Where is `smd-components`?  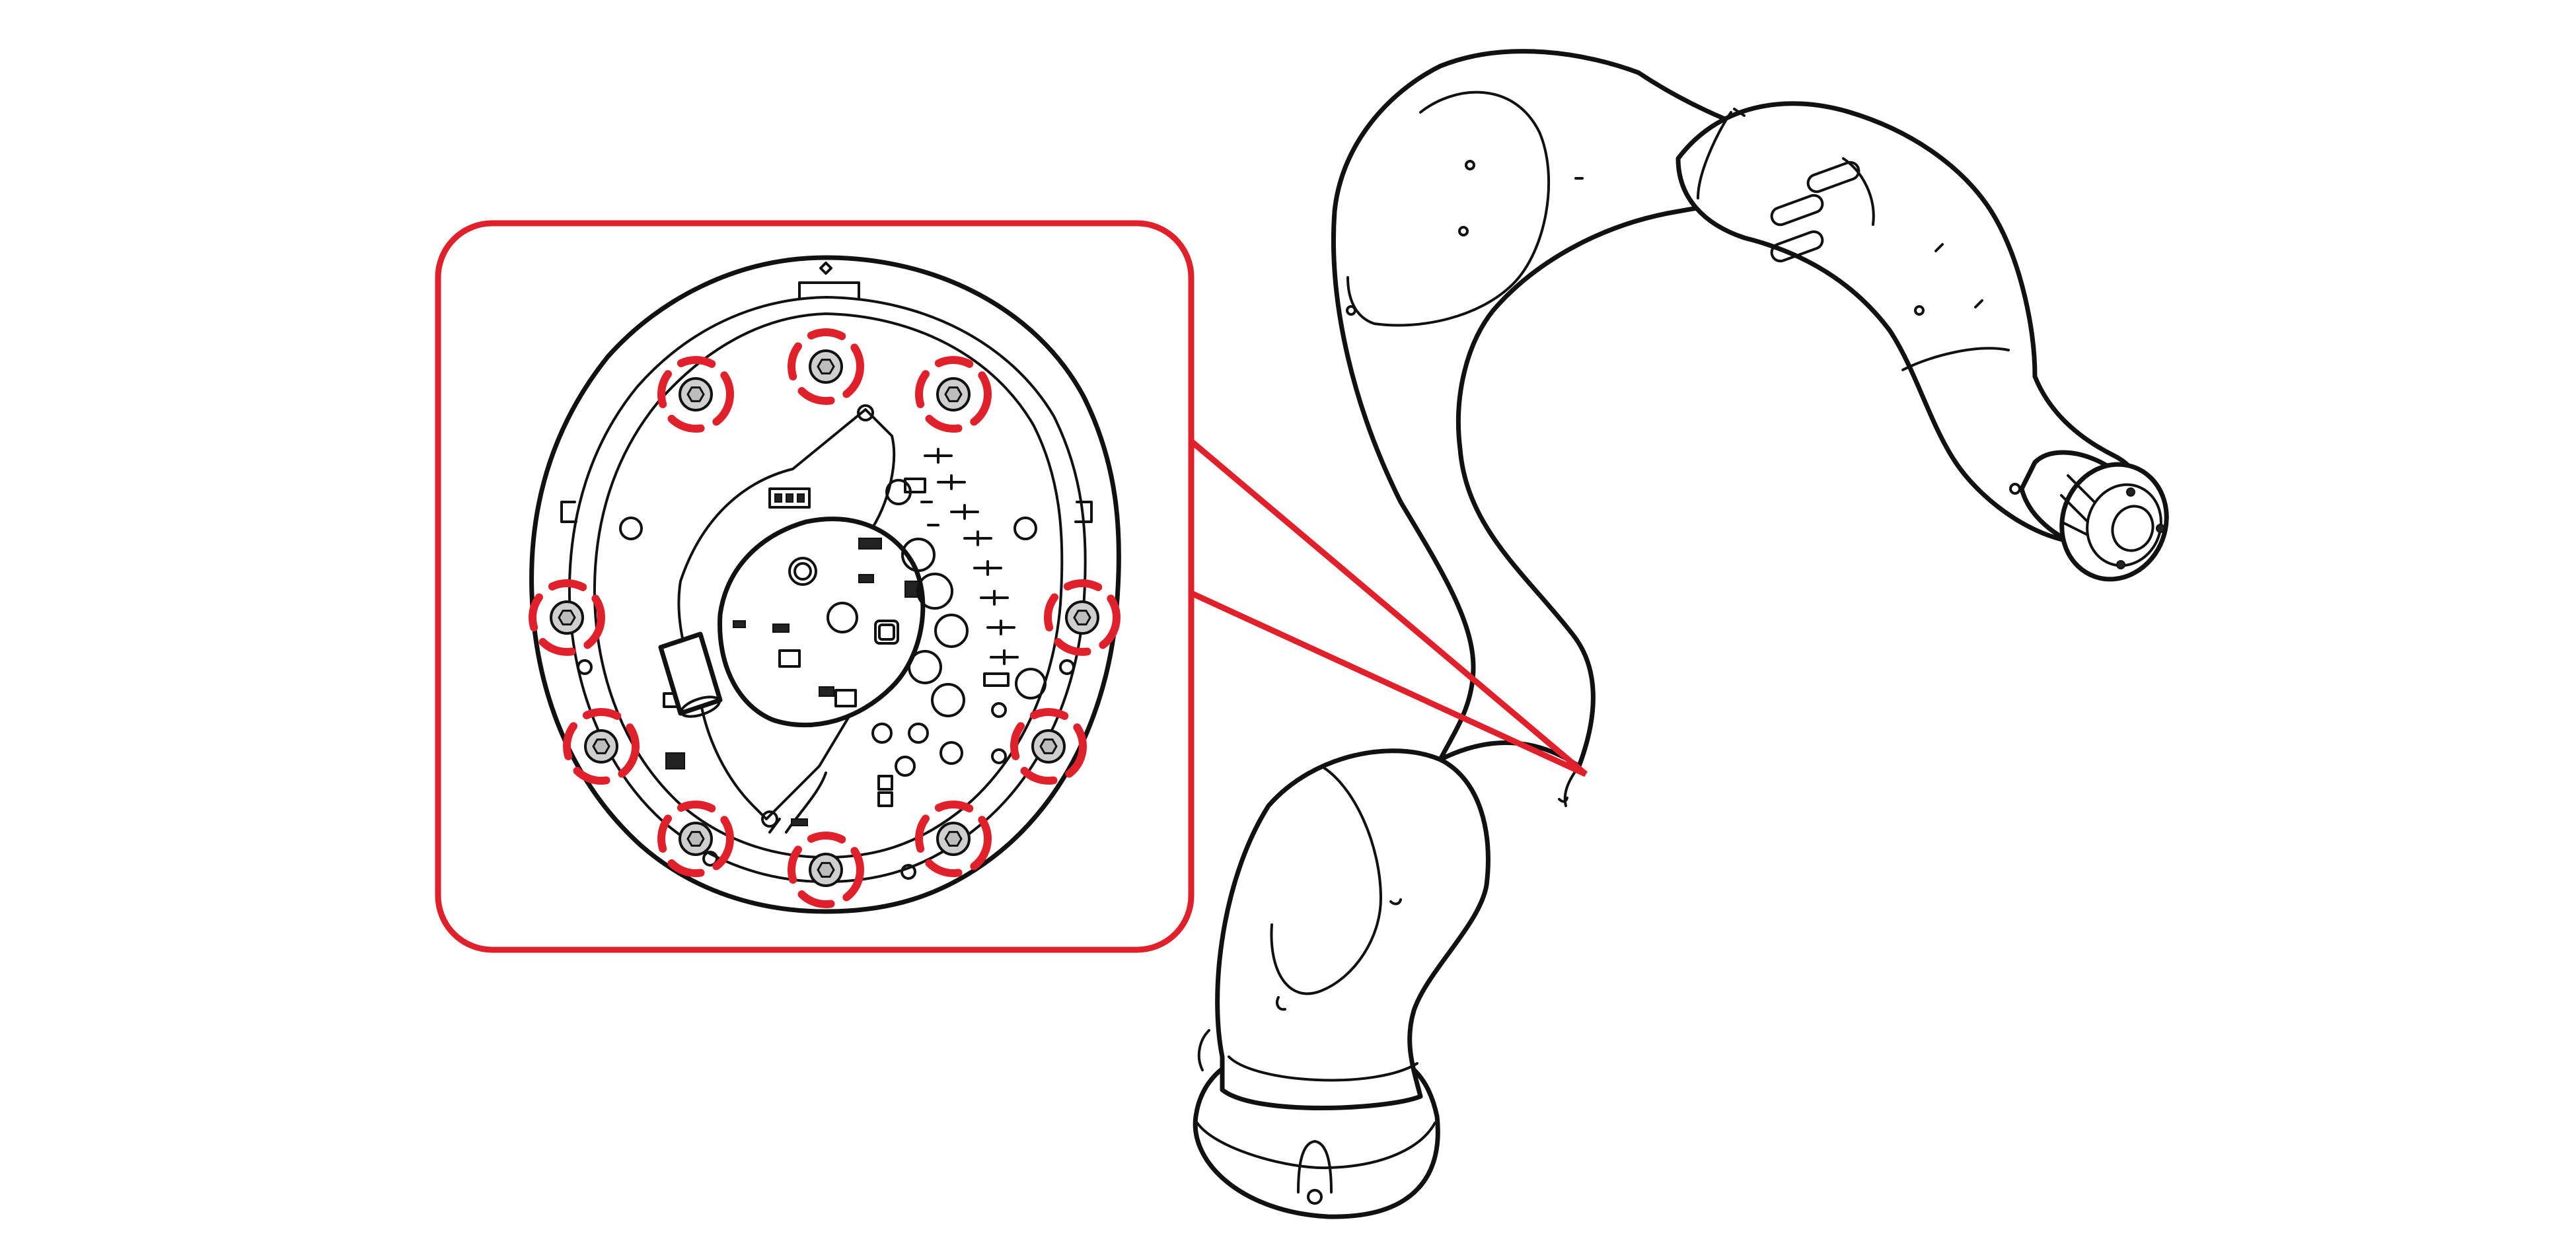 smd-components is located at coordinates (969, 556).